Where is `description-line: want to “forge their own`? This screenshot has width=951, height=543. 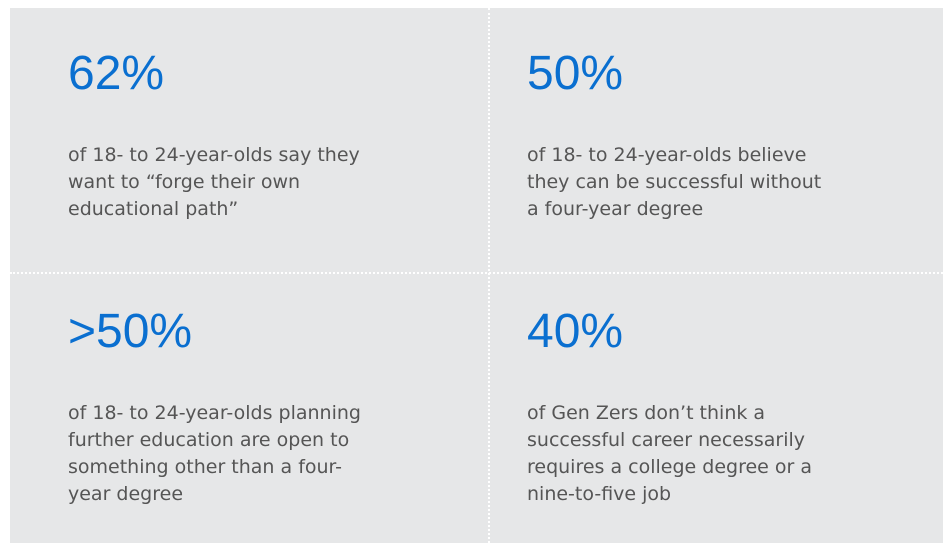
description-line: want to “forge their own is located at coordinates (184, 182).